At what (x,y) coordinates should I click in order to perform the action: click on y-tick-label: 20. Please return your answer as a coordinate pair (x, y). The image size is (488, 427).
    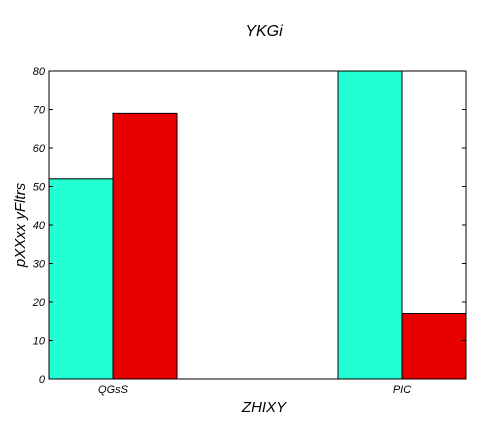
    Looking at the image, I should click on (39, 303).